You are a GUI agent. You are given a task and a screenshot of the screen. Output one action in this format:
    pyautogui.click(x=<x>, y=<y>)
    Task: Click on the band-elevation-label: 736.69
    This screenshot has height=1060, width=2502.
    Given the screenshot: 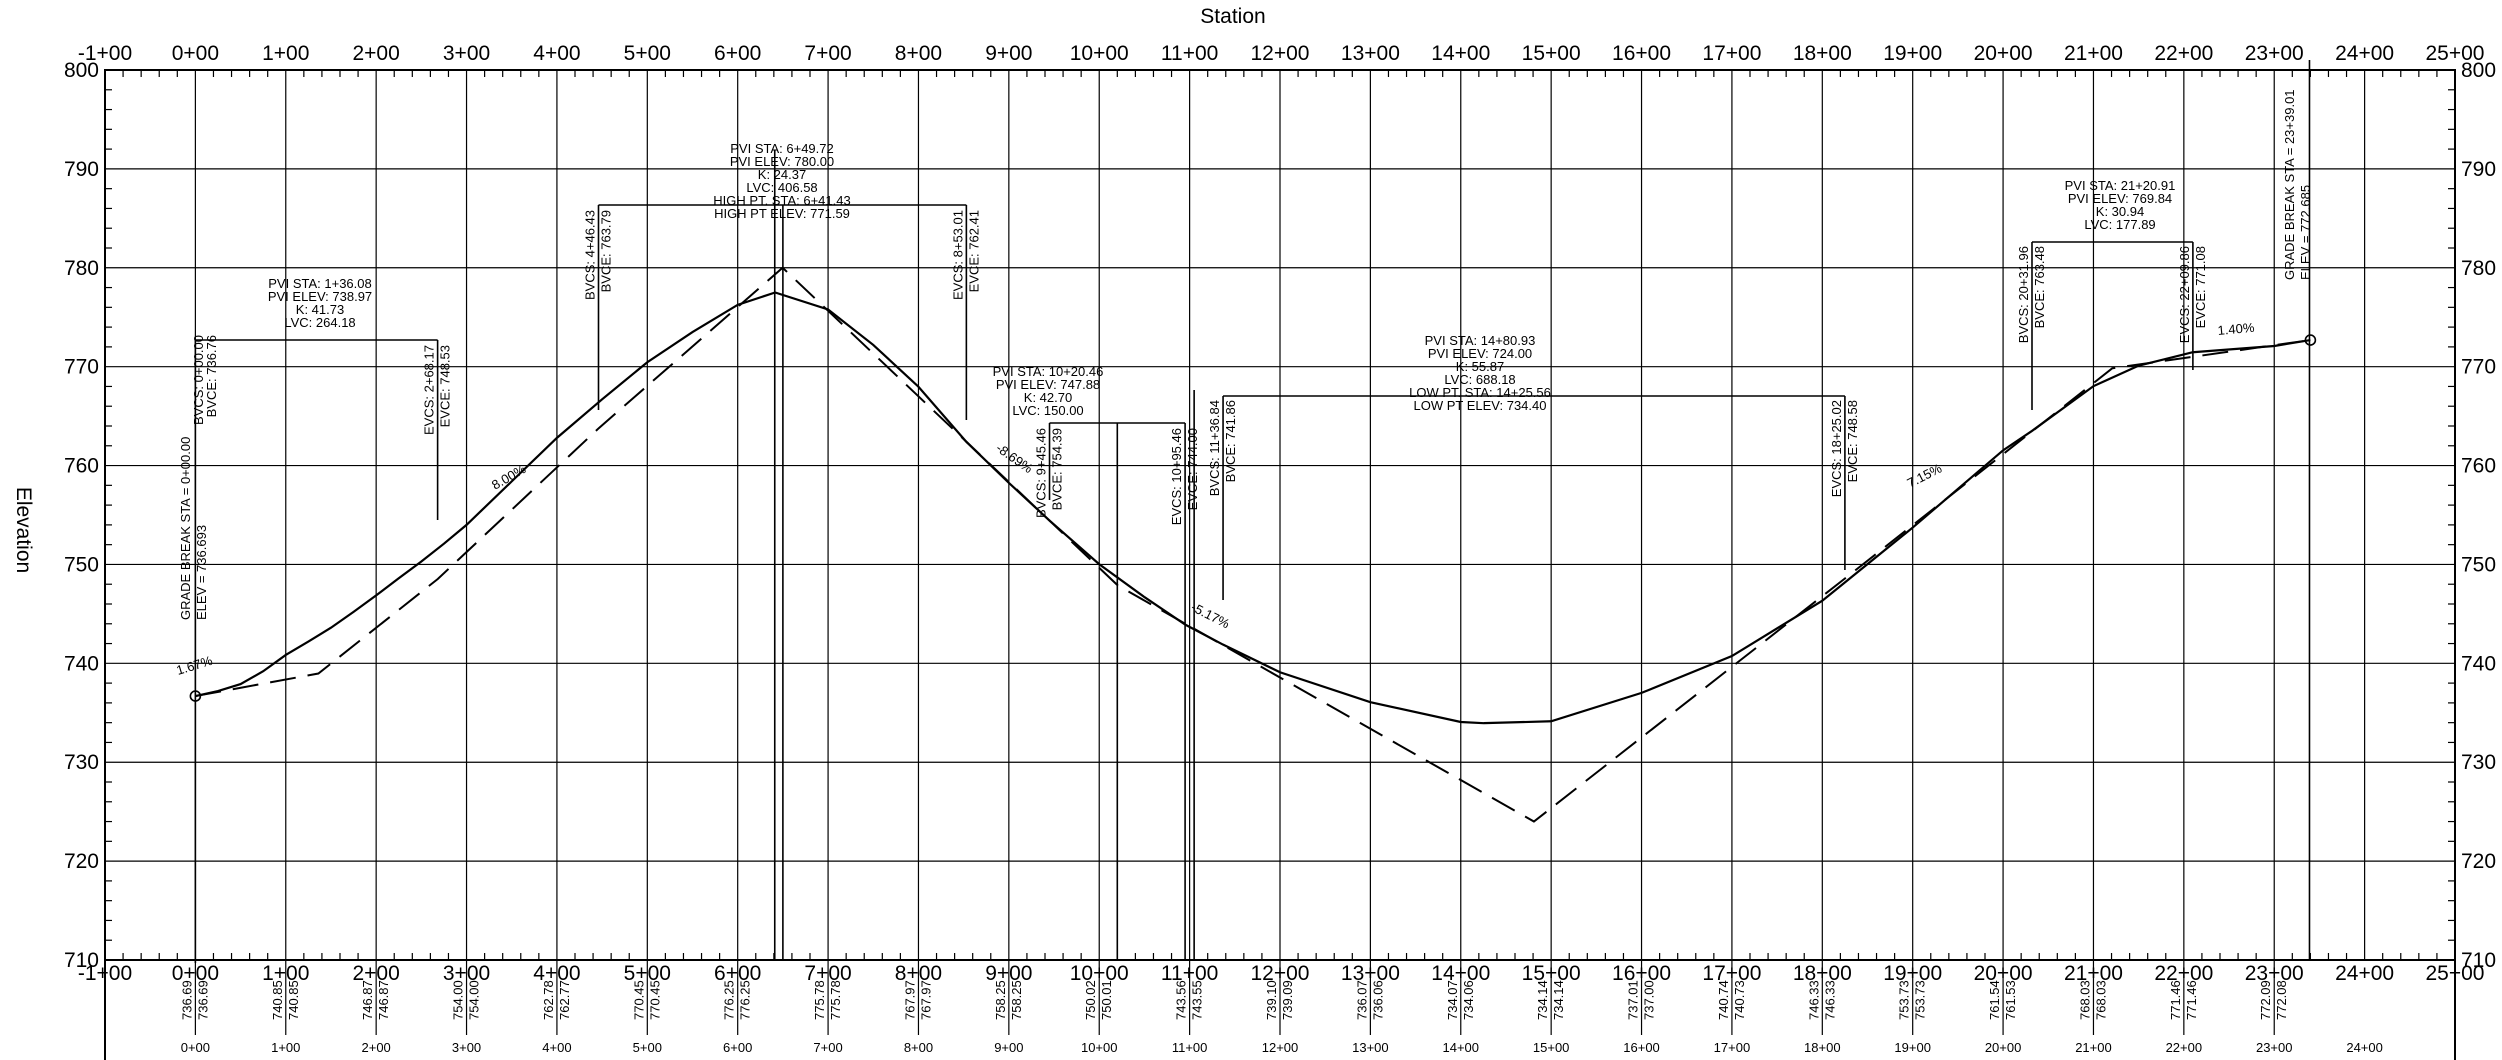 What is the action you would take?
    pyautogui.click(x=202, y=1000)
    